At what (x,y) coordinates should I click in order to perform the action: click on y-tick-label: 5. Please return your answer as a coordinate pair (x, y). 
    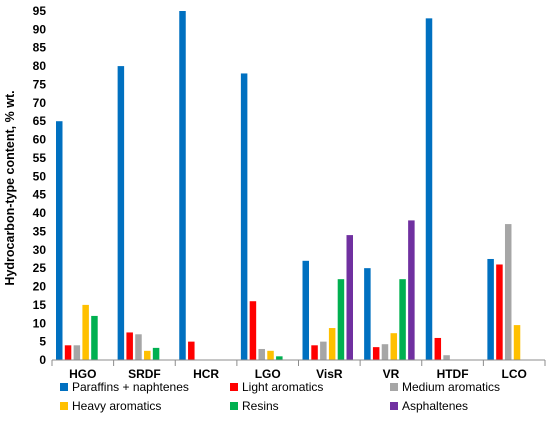
    Looking at the image, I should click on (42, 342).